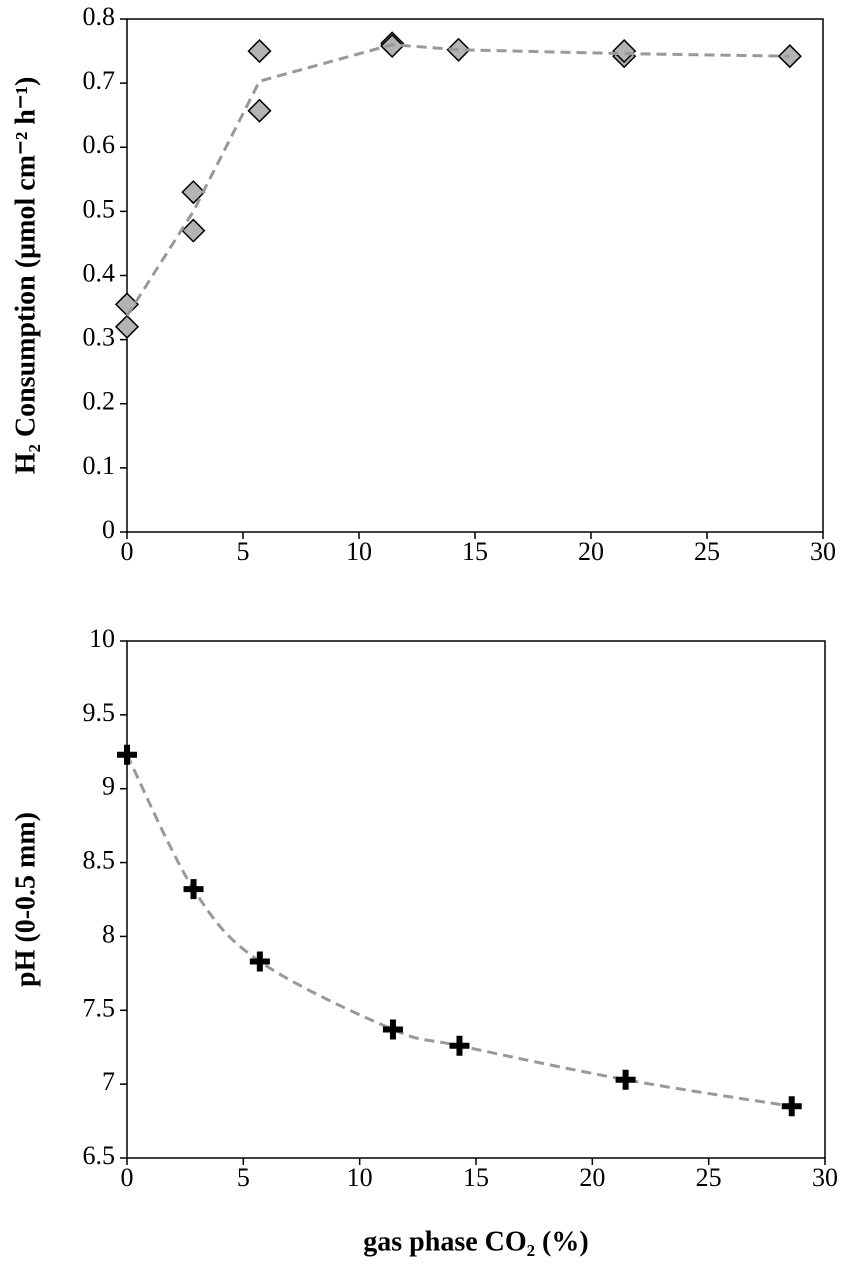 The width and height of the screenshot is (850, 1276). I want to click on y-tick-label: 8.5, so click(99, 860).